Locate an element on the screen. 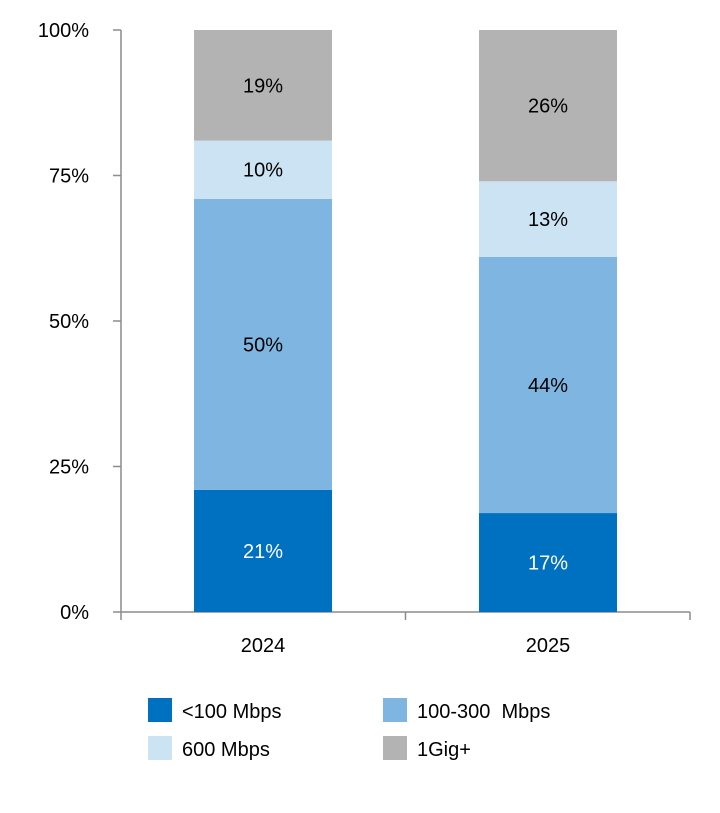  legend-label: <100 Mbps is located at coordinates (232, 712).